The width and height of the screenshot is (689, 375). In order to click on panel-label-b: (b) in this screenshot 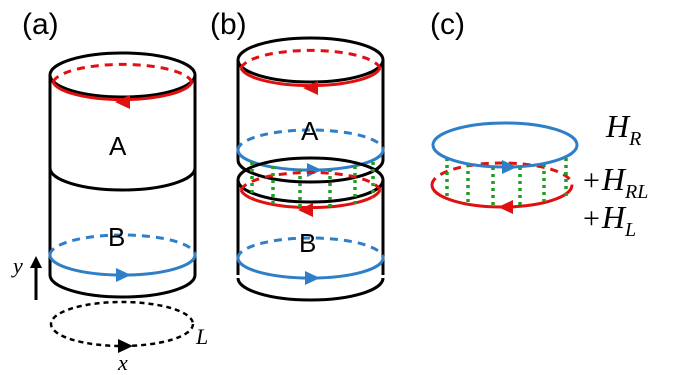, I will do `click(228, 24)`.